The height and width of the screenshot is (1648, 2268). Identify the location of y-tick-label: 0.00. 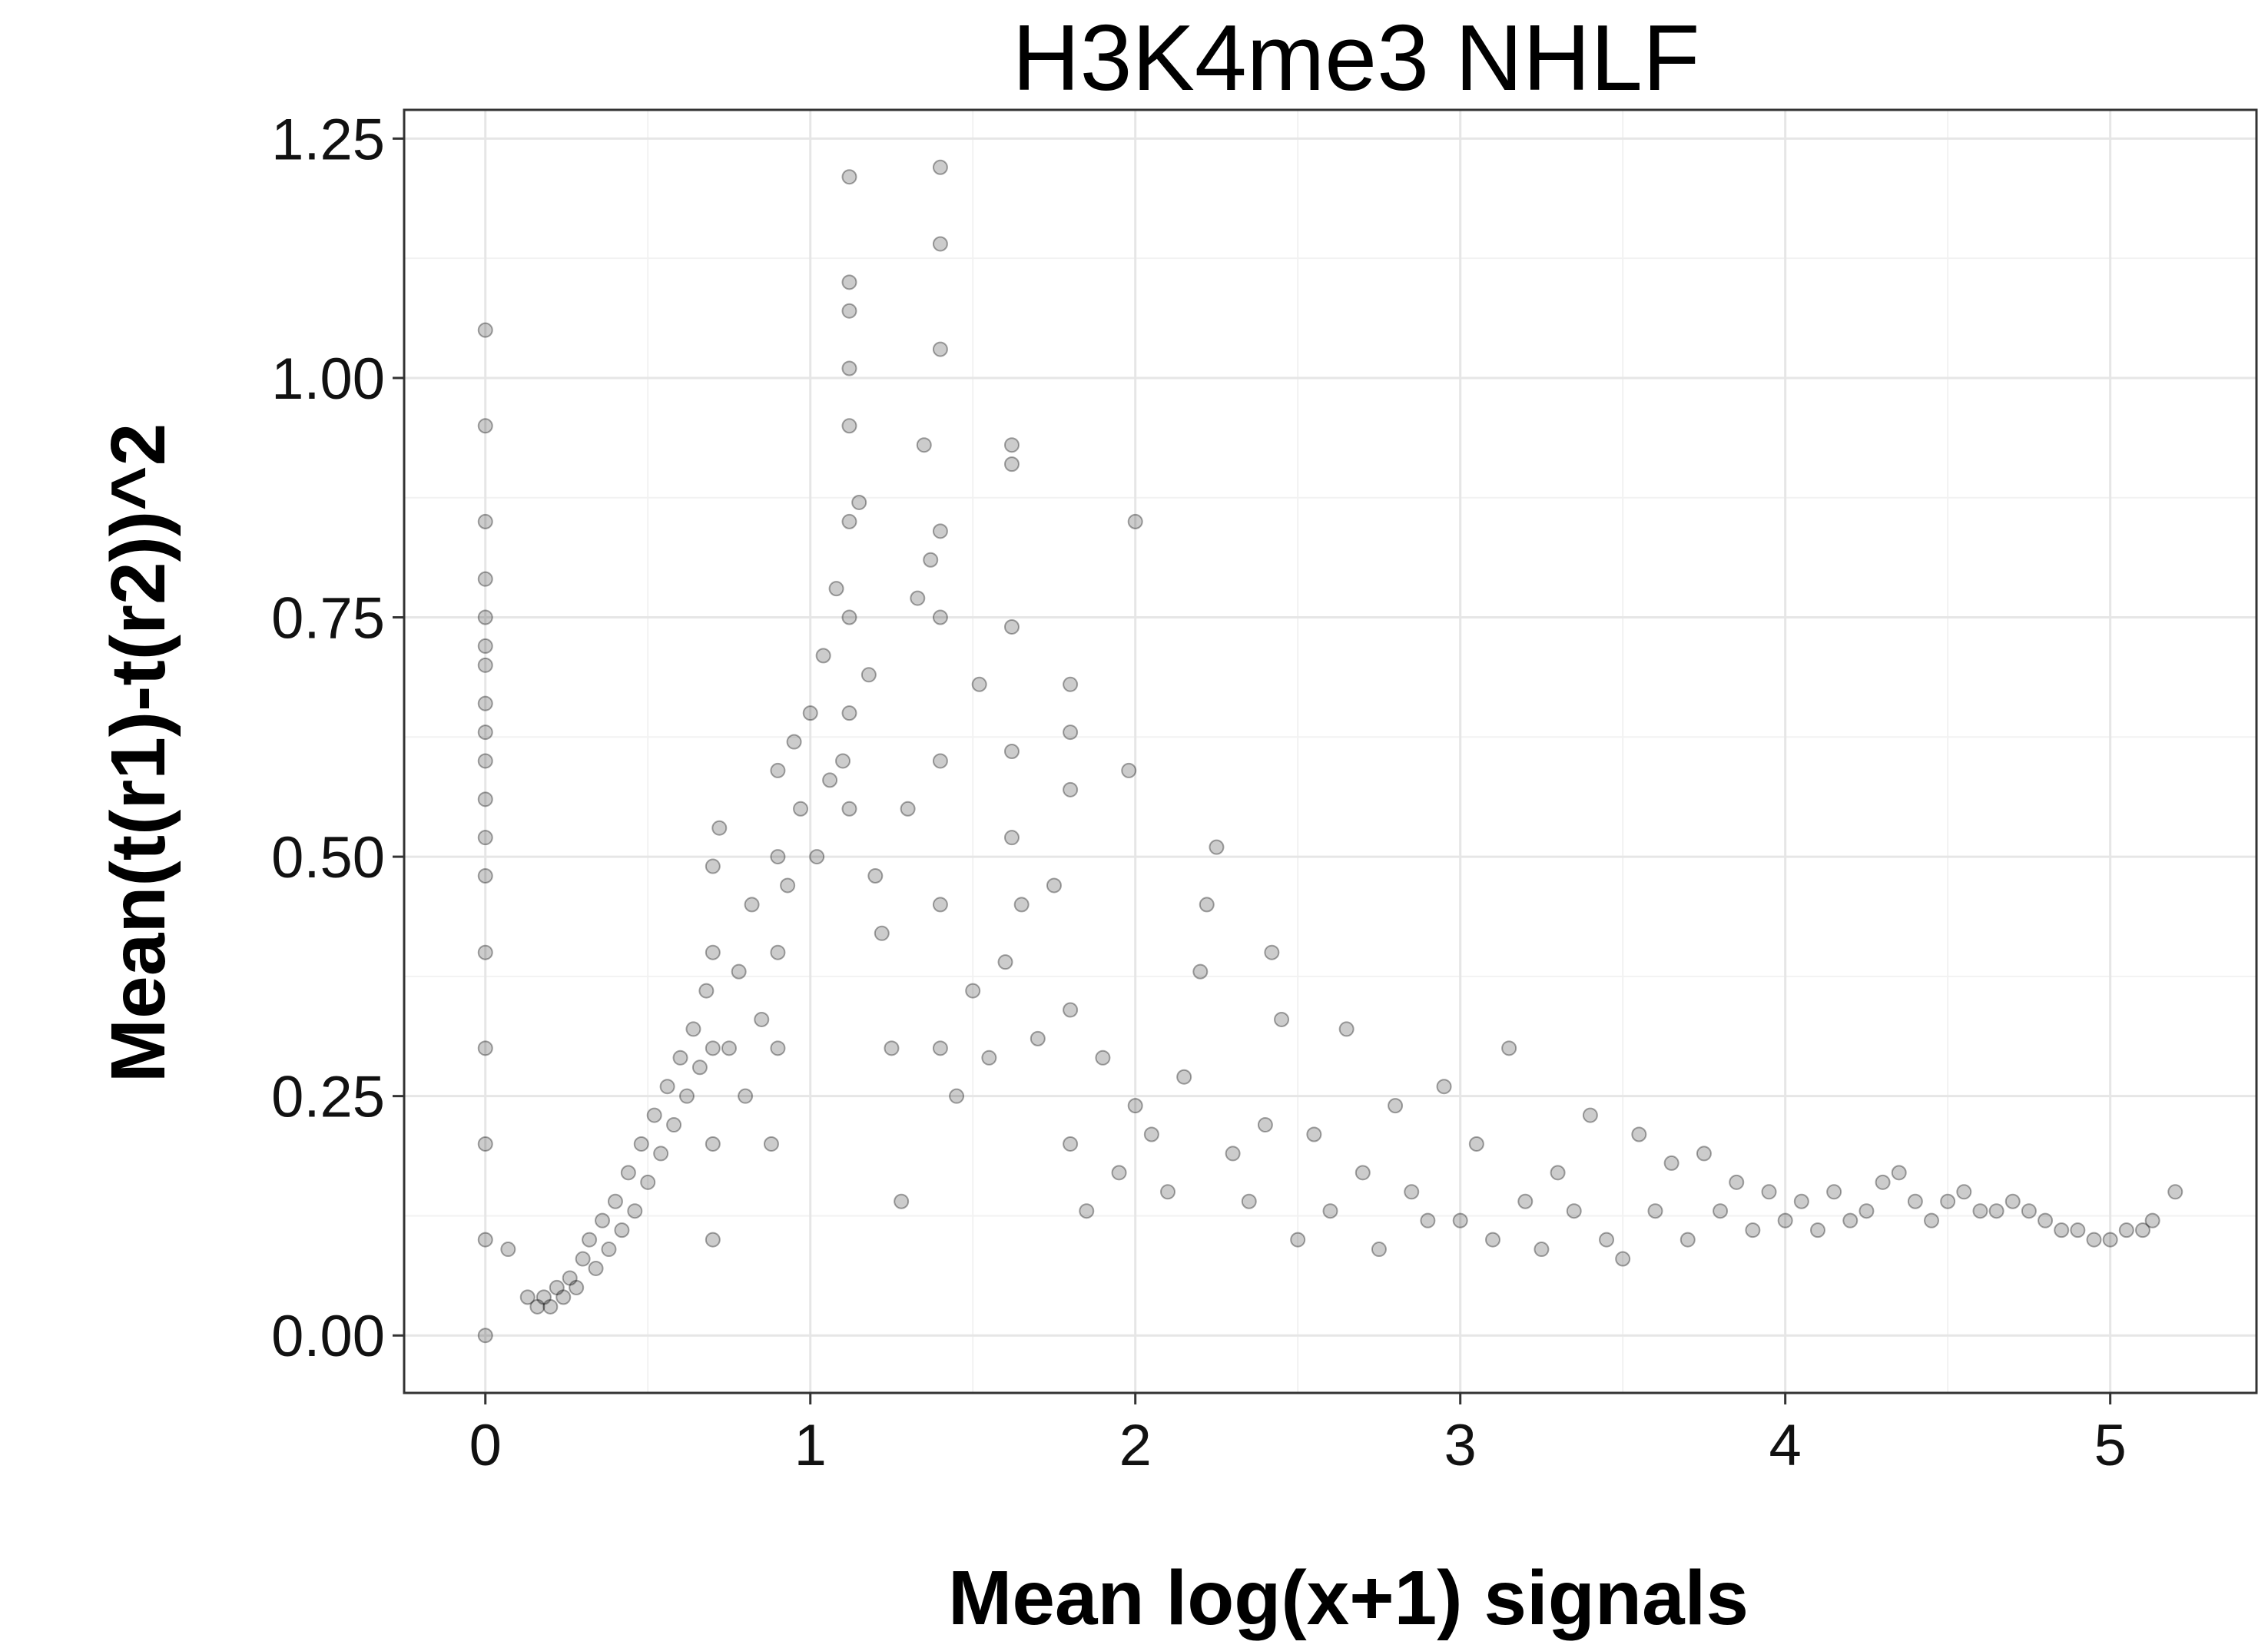
(328, 1336).